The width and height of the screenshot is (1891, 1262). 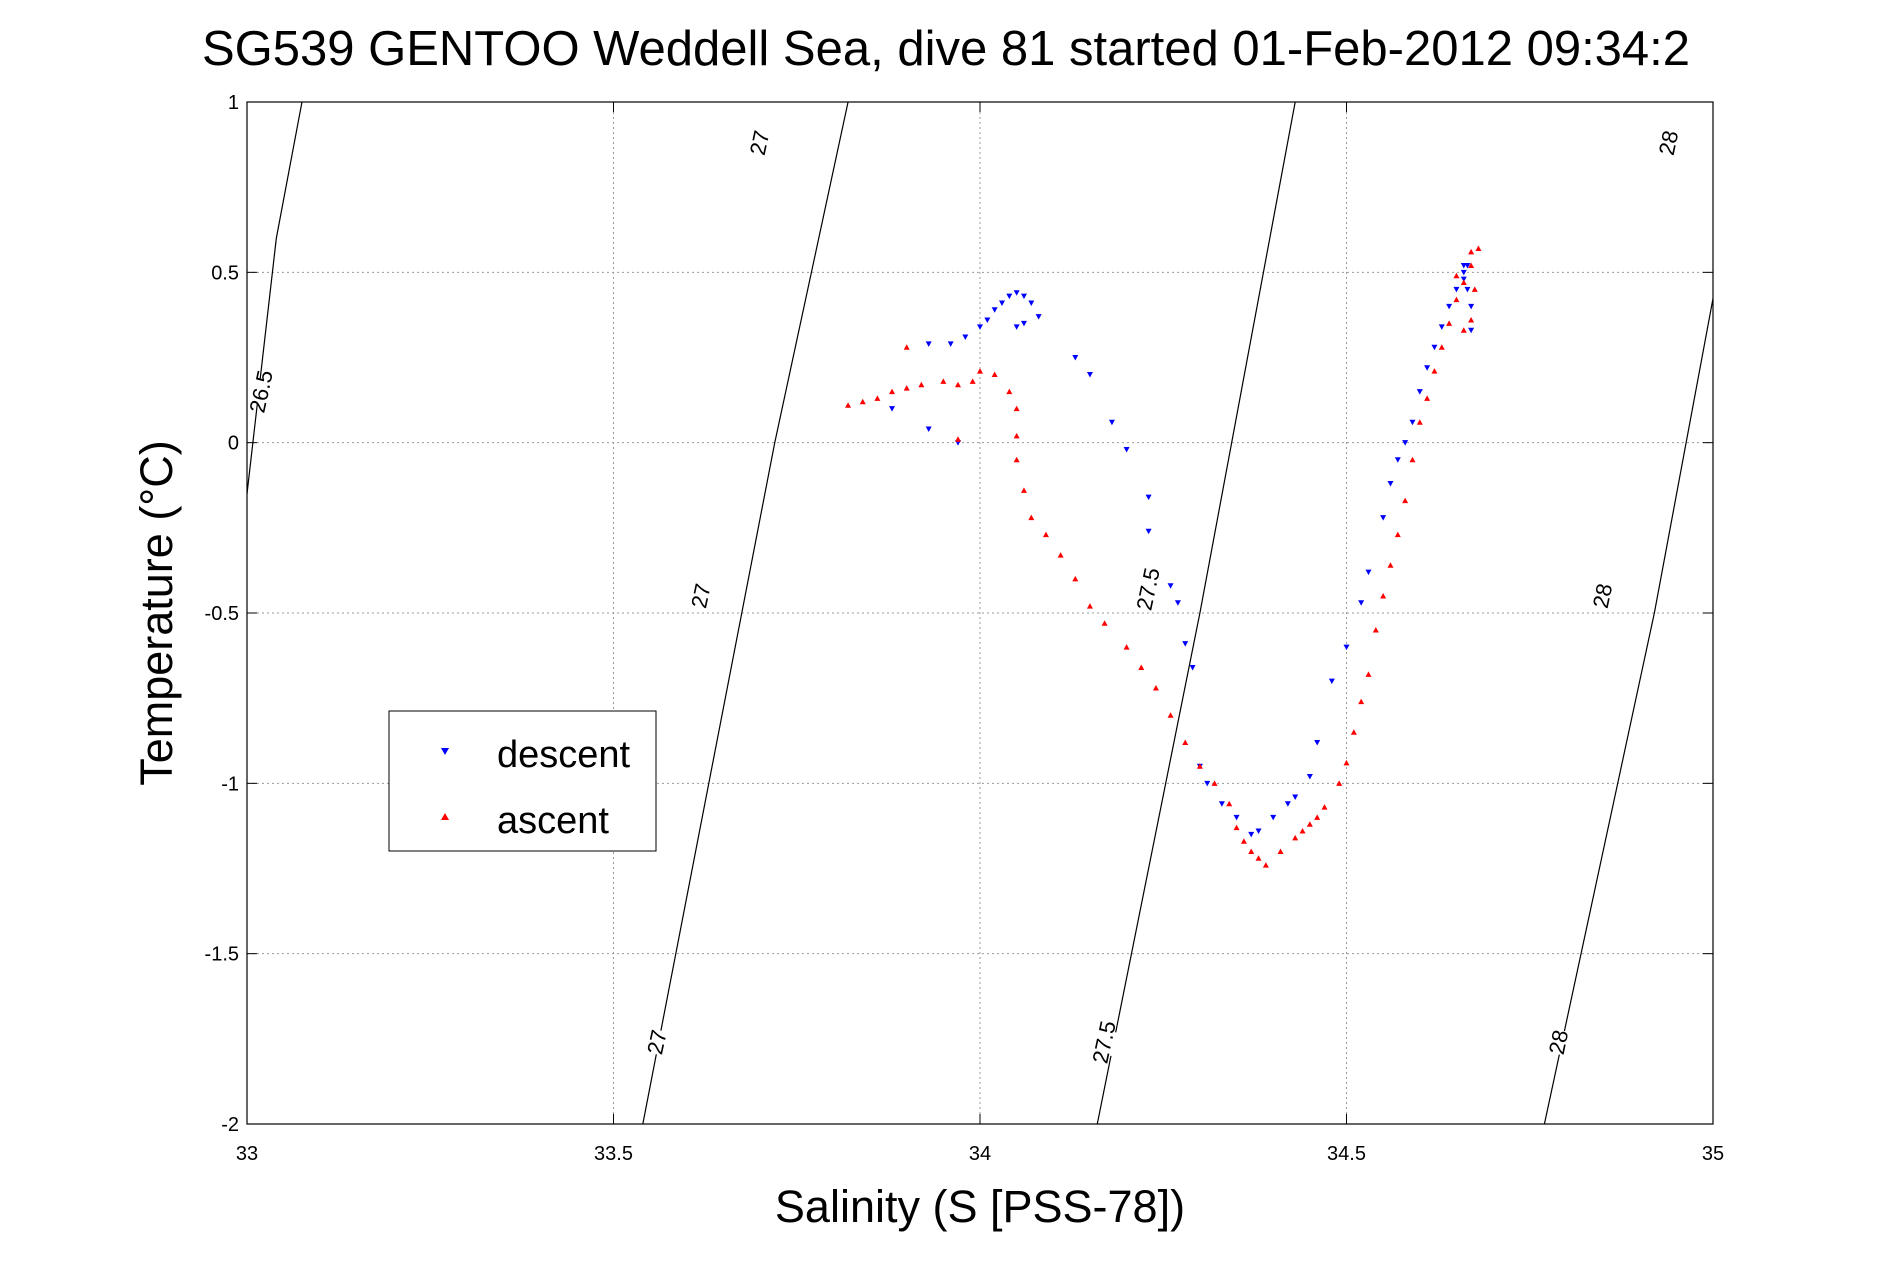 What do you see at coordinates (156, 613) in the screenshot?
I see `y-axis-label: Temperature (°C)` at bounding box center [156, 613].